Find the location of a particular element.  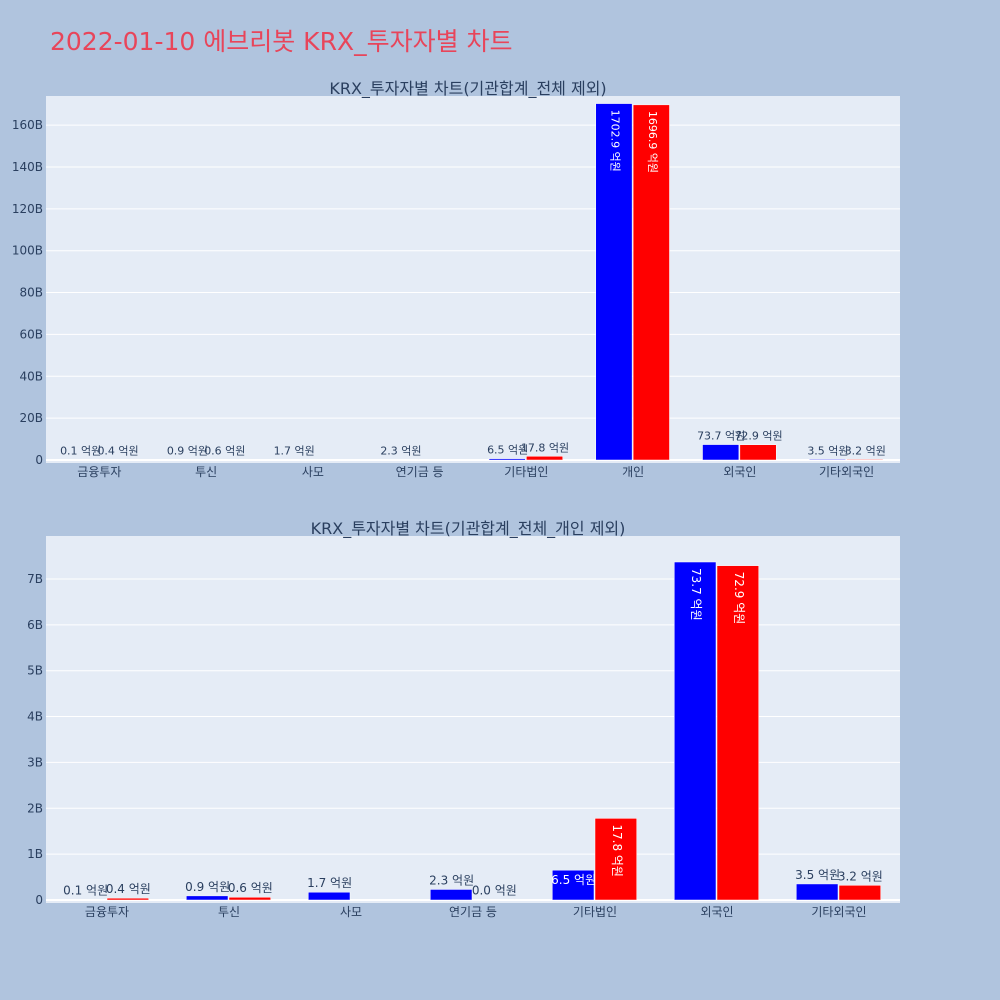

data-label: 1702.9 억원 is located at coordinates (614, 141).